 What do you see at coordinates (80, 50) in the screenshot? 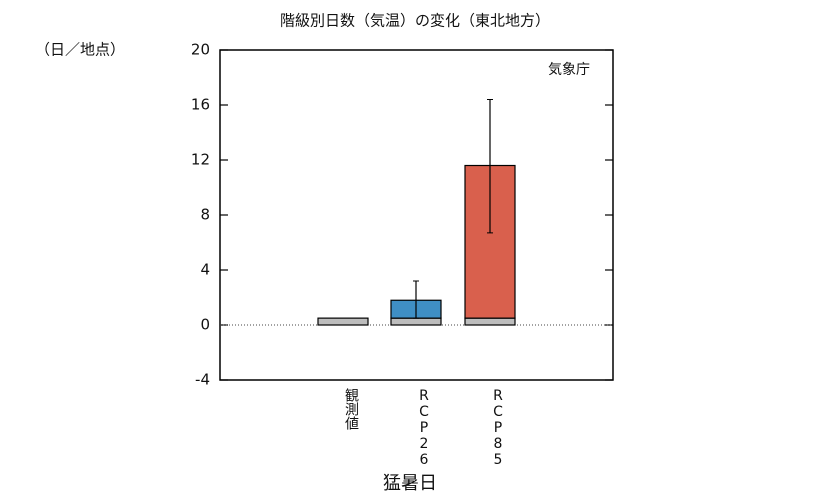
I see `y-unit: （日／地点）` at bounding box center [80, 50].